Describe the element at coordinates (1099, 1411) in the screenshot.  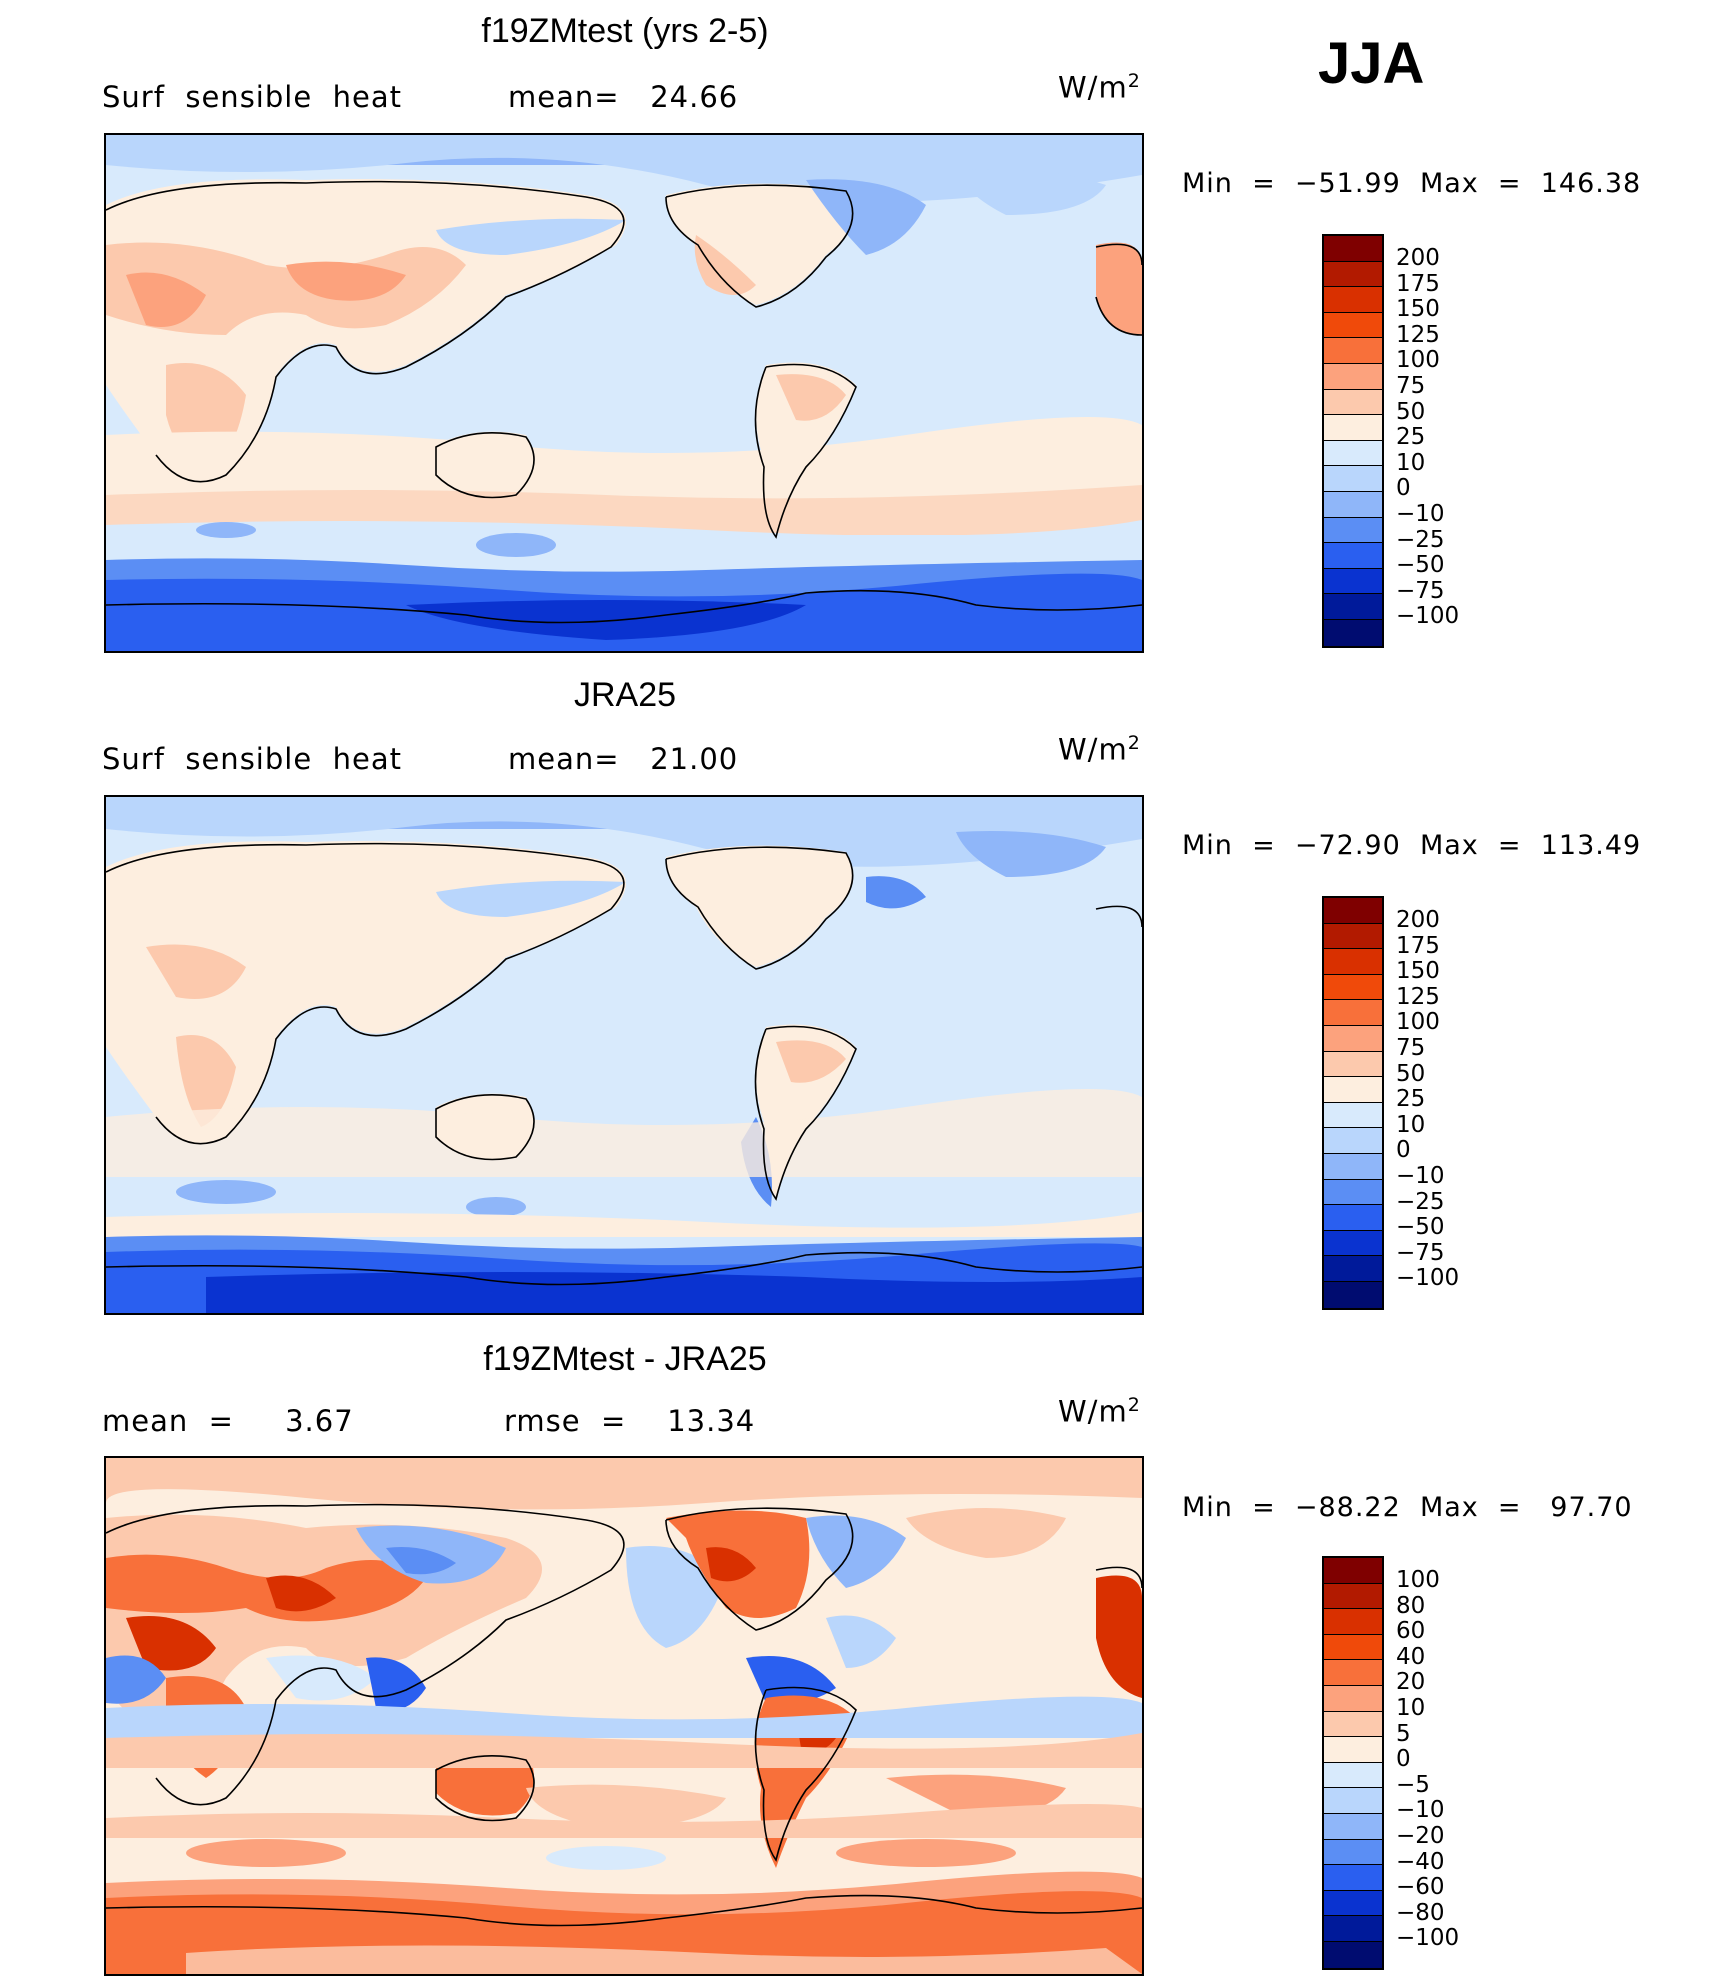
I see `panel-3-units: W/m2` at that location.